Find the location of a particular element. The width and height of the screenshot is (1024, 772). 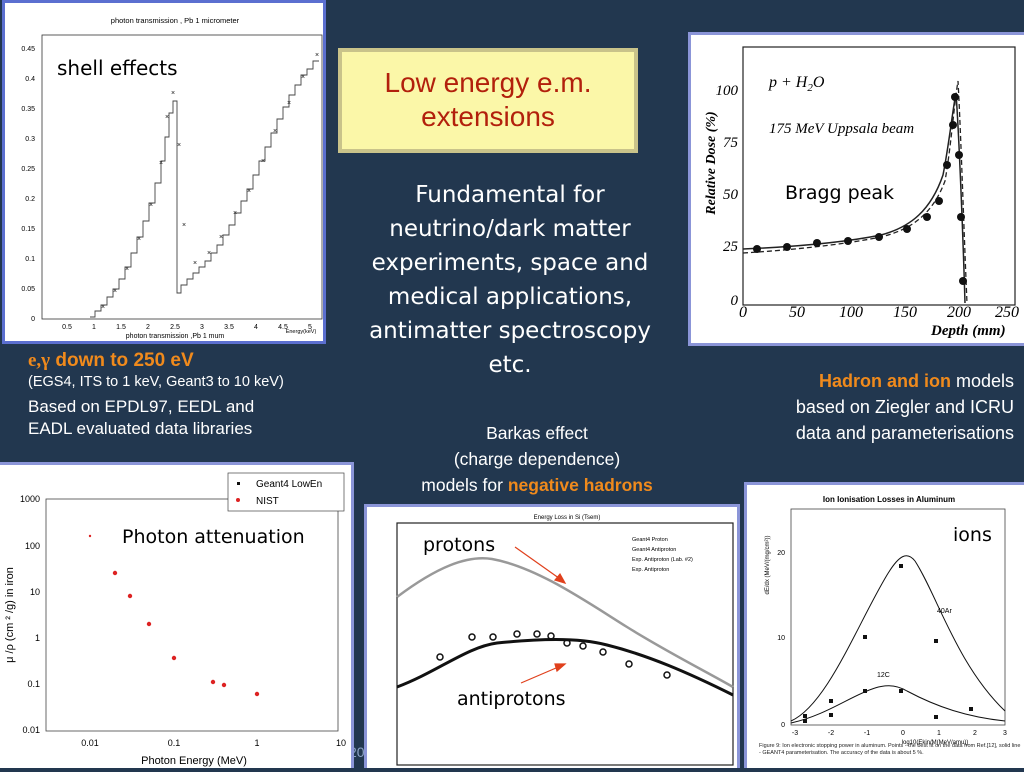

x-tick-label: -2 is located at coordinates (831, 733).